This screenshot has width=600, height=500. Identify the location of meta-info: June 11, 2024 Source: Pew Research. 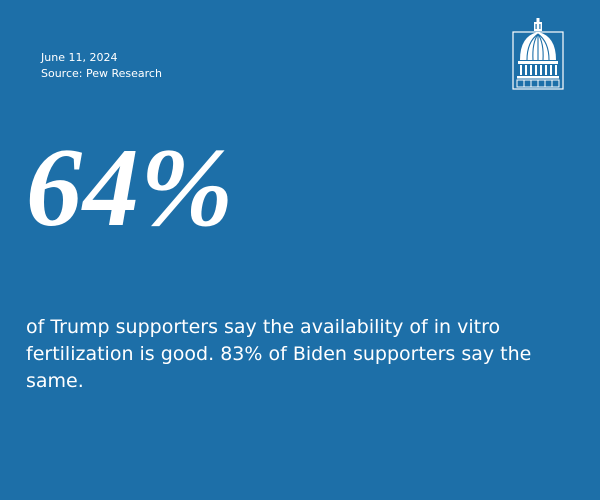
(101, 66).